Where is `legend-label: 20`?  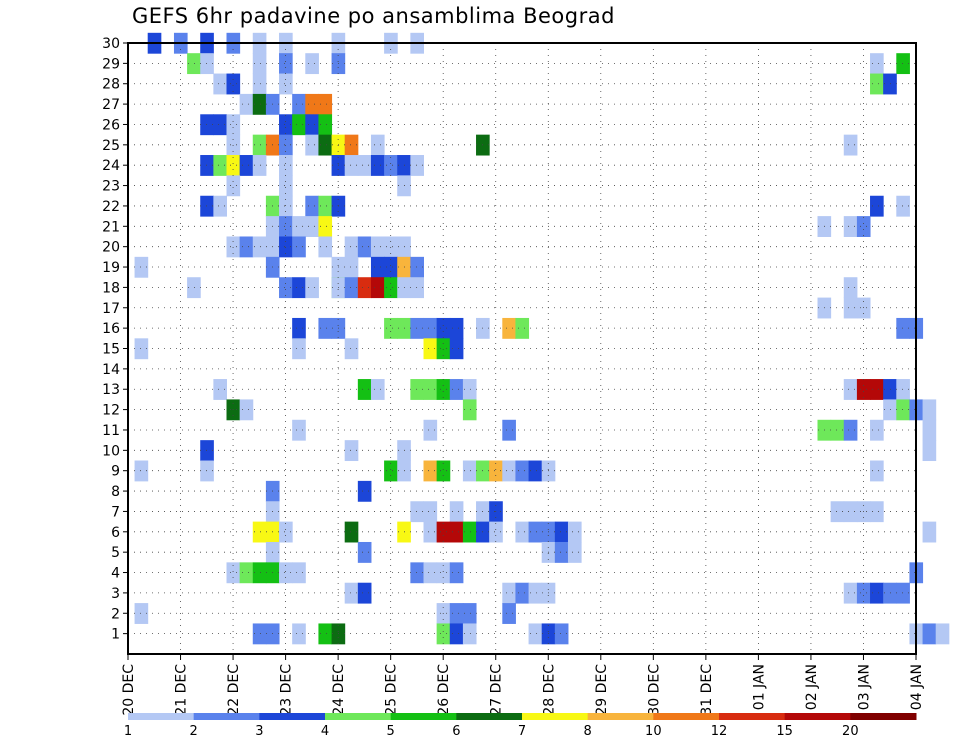 legend-label: 20 is located at coordinates (850, 731).